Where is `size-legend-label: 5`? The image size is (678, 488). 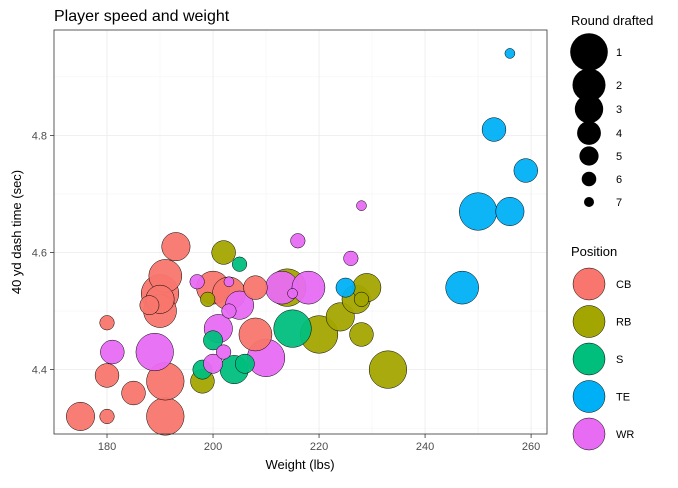 size-legend-label: 5 is located at coordinates (619, 157).